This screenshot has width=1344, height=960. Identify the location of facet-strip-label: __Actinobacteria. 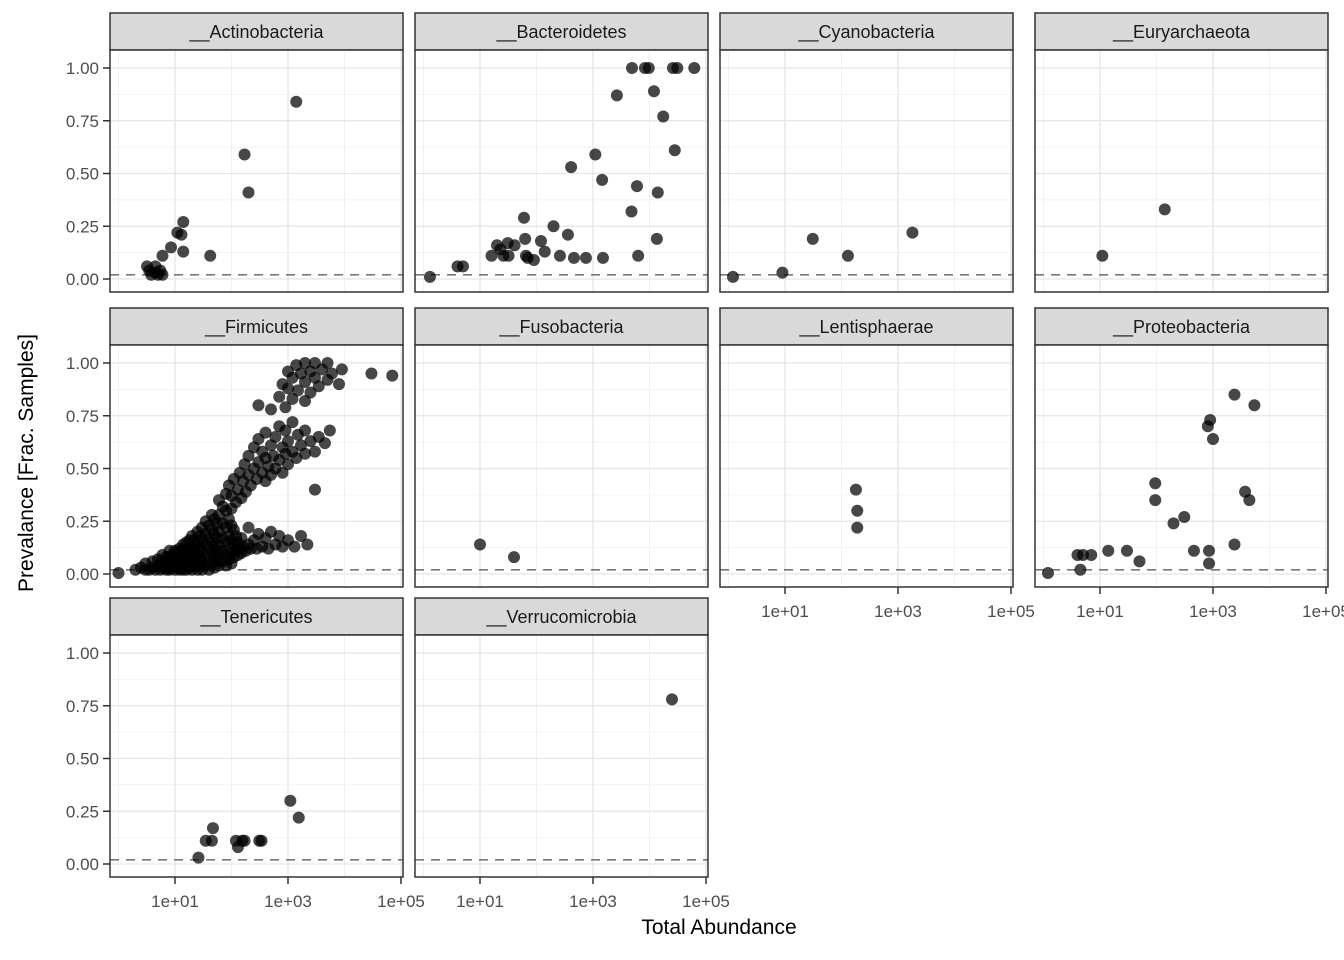
(256, 32).